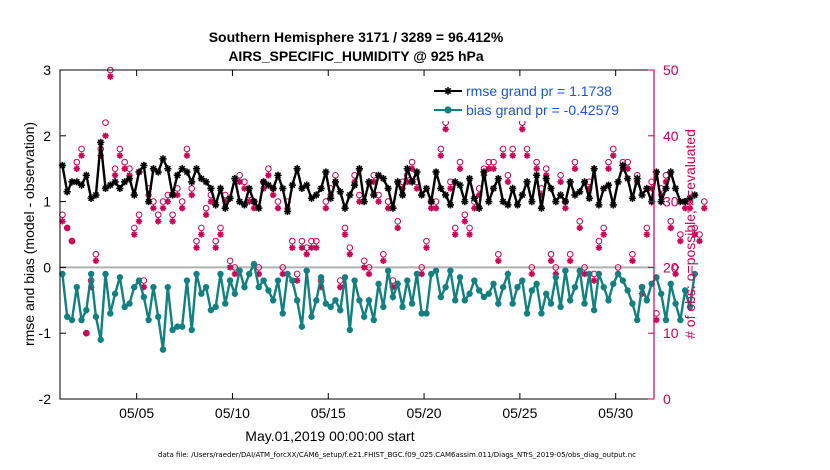  I want to click on y-tick-label: -2, so click(45, 399).